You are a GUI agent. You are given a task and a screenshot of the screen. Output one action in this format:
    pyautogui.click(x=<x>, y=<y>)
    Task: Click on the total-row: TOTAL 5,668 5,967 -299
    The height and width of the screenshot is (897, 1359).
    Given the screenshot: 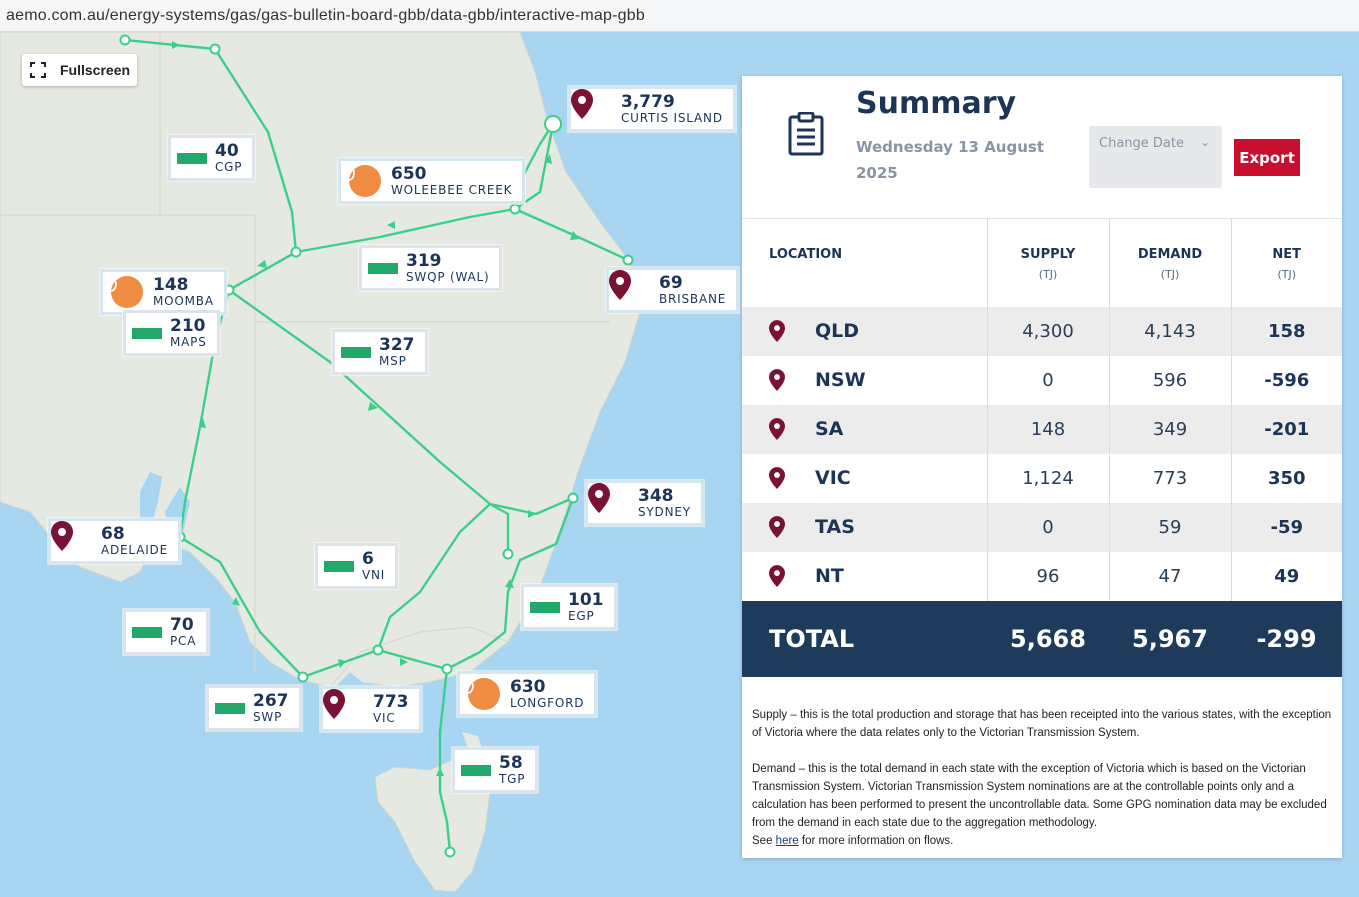 What is the action you would take?
    pyautogui.click(x=1042, y=638)
    